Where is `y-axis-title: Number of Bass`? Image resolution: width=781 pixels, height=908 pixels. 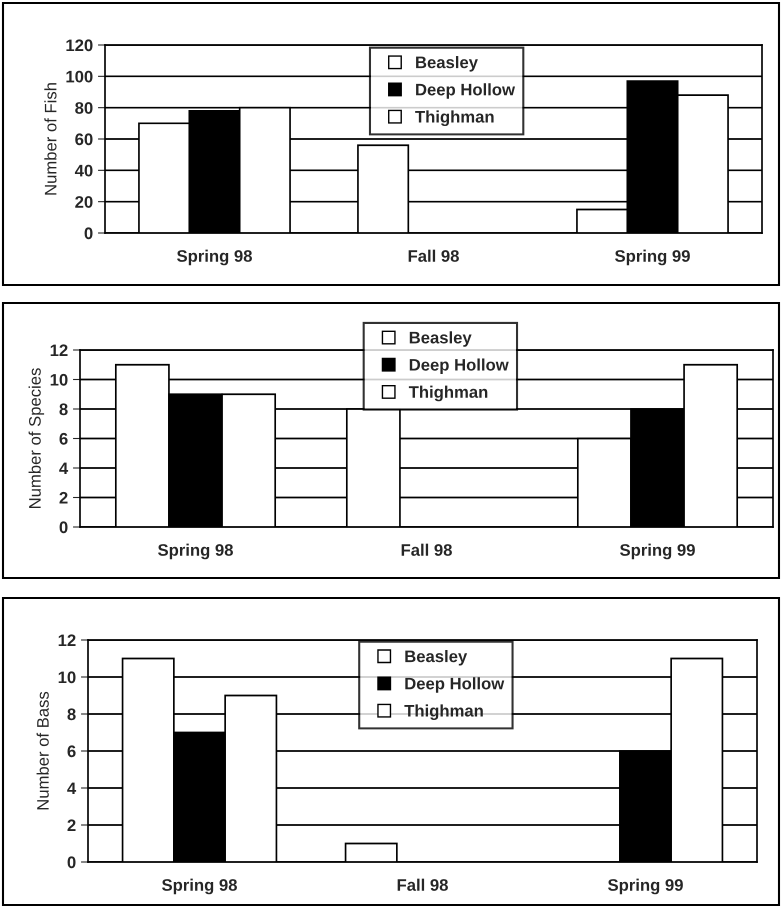
y-axis-title: Number of Bass is located at coordinates (42, 751).